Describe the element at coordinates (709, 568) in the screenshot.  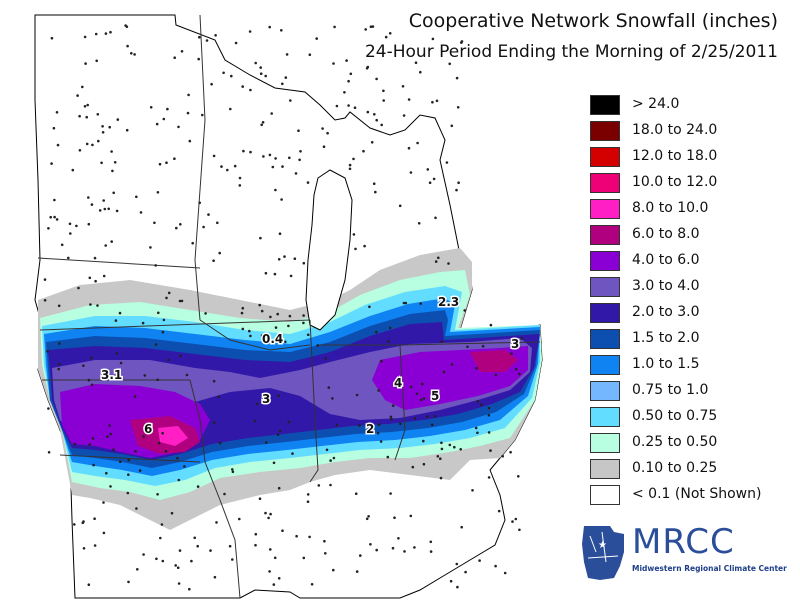
I see `logo-tagline: Midwestern Regional Climate Center` at that location.